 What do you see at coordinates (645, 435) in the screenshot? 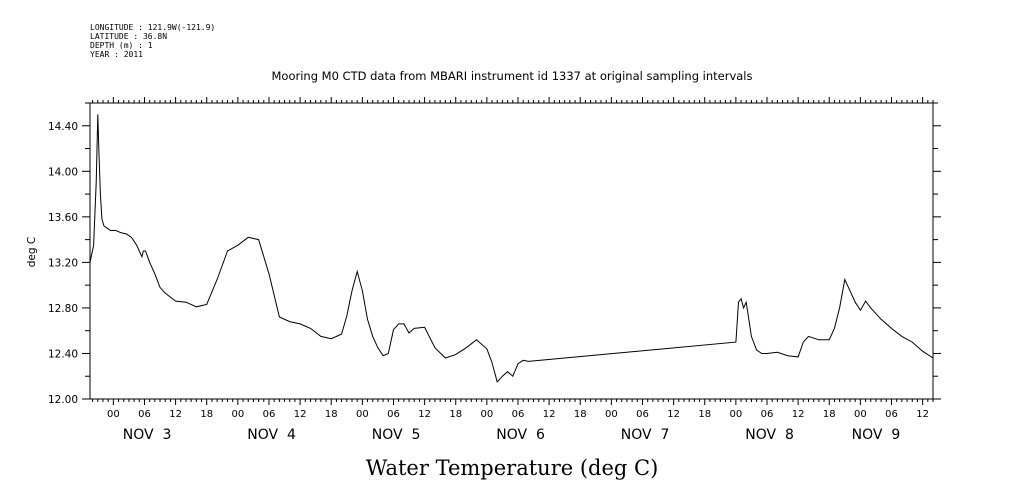
I see `day-label: NOV 7` at bounding box center [645, 435].